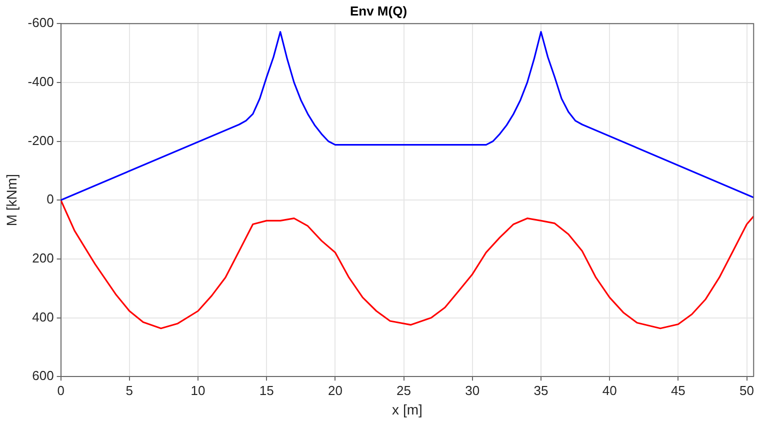 The width and height of the screenshot is (759, 421). Describe the element at coordinates (335, 390) in the screenshot. I see `x-tick-label: 20` at that location.